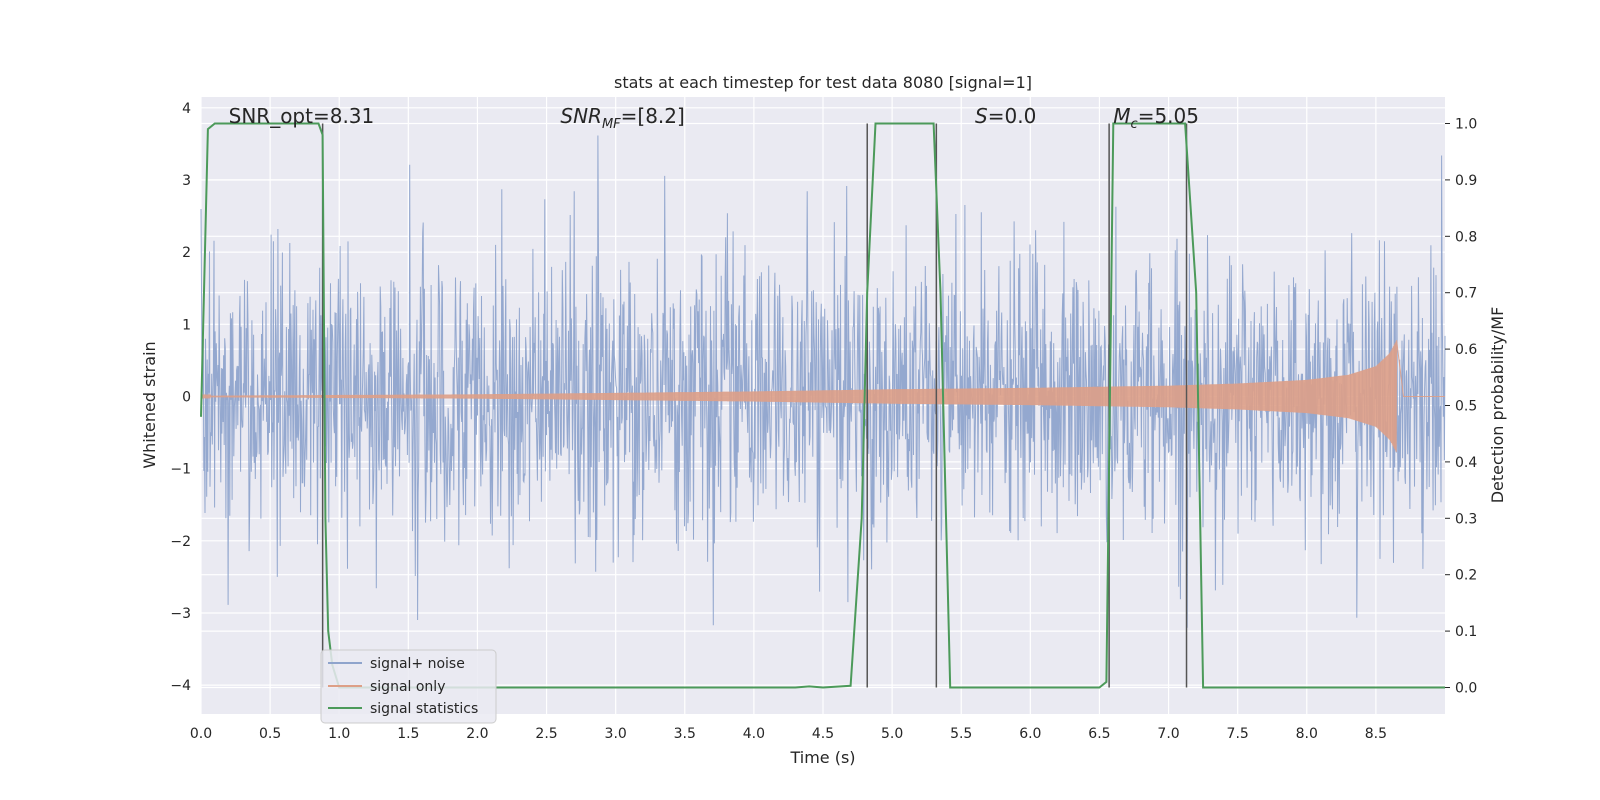 The height and width of the screenshot is (800, 1600). Describe the element at coordinates (180, 542) in the screenshot. I see `y-tick-label: −2` at that location.